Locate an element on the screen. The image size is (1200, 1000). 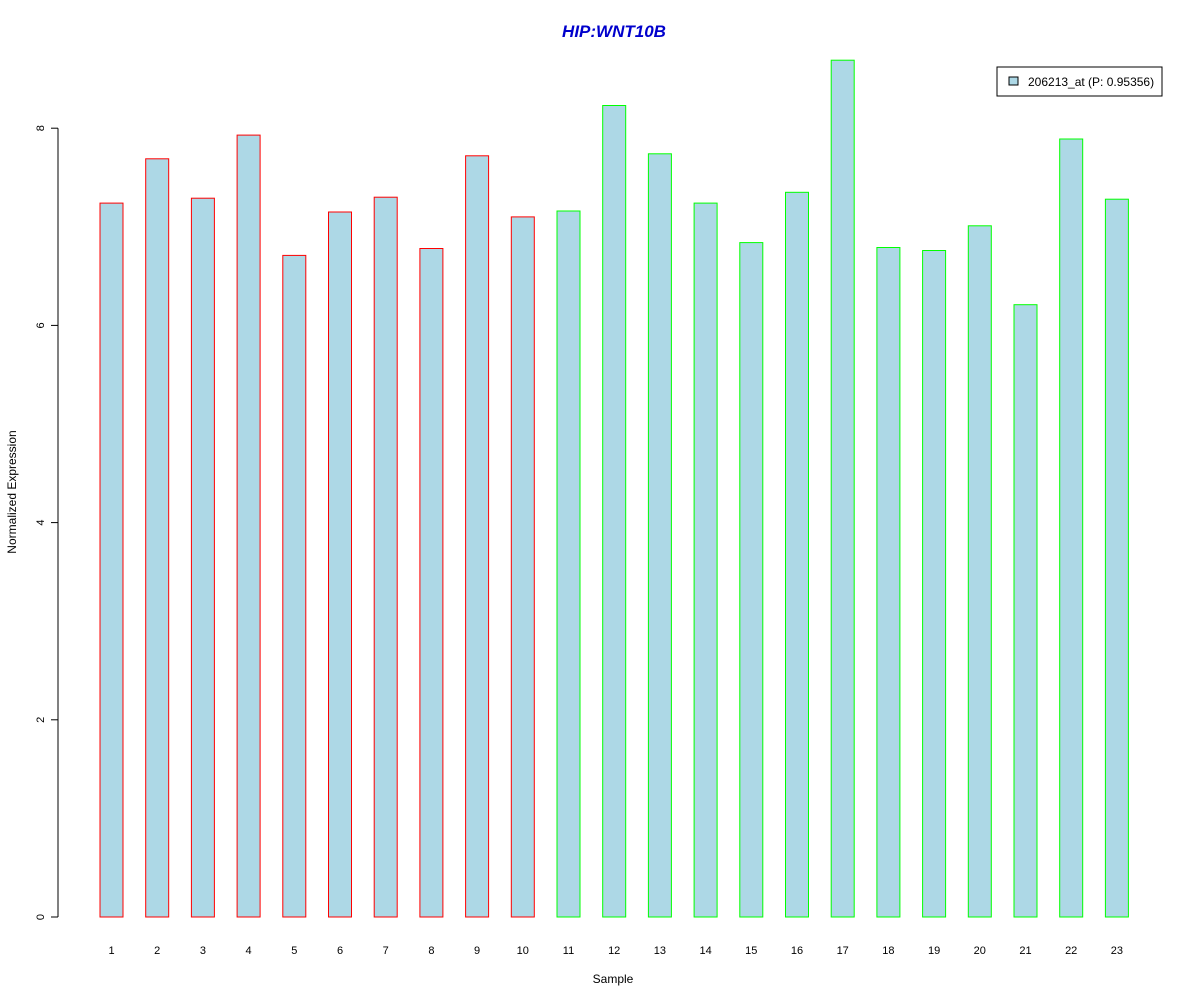
y-tick-label: 0 is located at coordinates (41, 917).